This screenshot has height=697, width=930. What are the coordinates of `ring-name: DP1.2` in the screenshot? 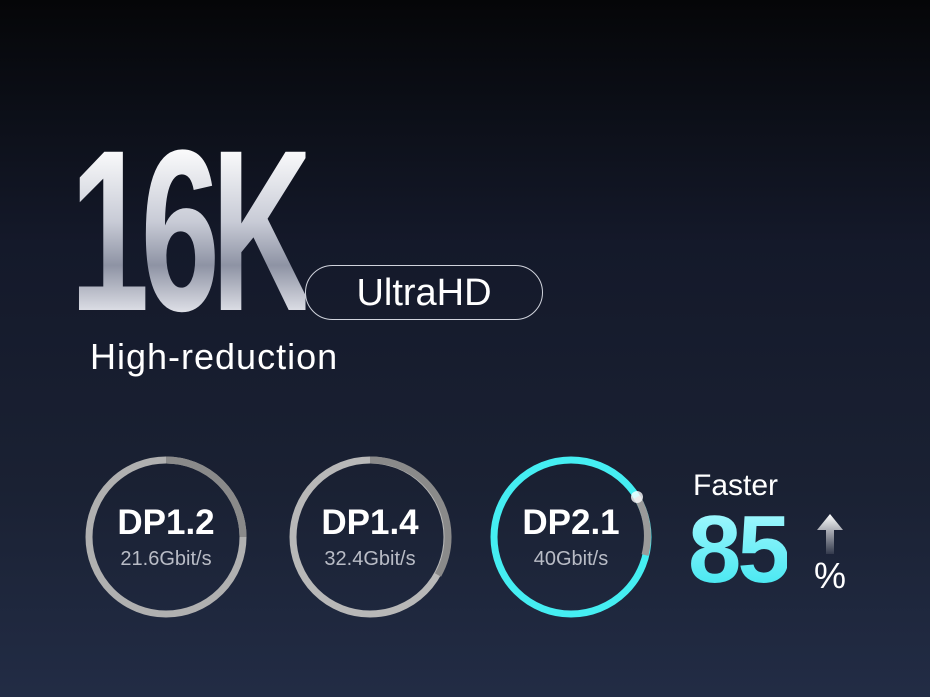 It's located at (166, 522).